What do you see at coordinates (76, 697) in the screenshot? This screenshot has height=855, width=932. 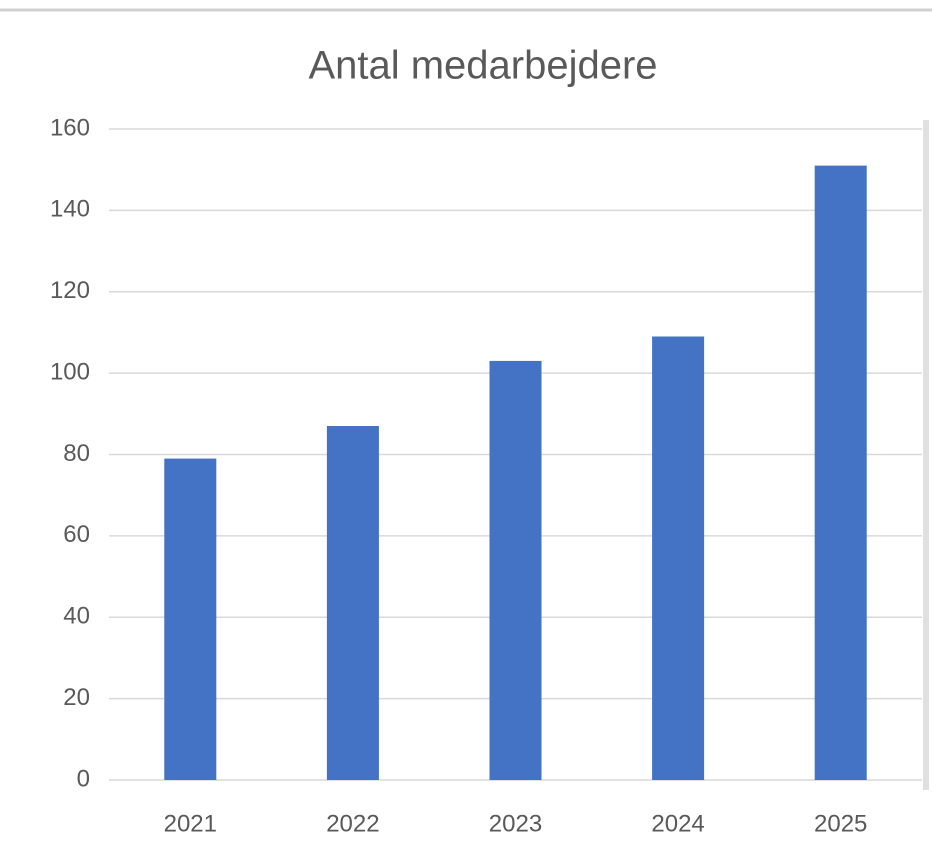 I see `y-tick-label: 20` at bounding box center [76, 697].